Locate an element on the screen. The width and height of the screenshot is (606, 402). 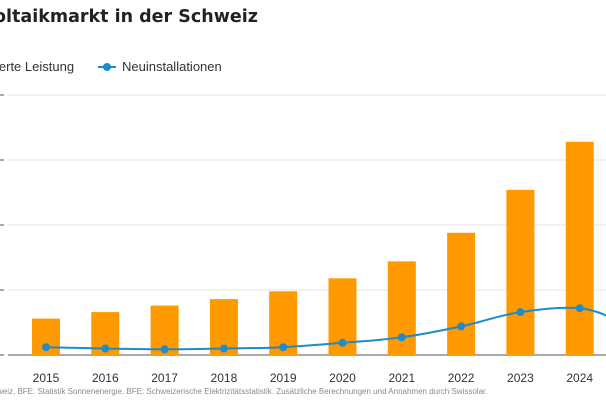
x-tick-label: 2019 is located at coordinates (283, 378).